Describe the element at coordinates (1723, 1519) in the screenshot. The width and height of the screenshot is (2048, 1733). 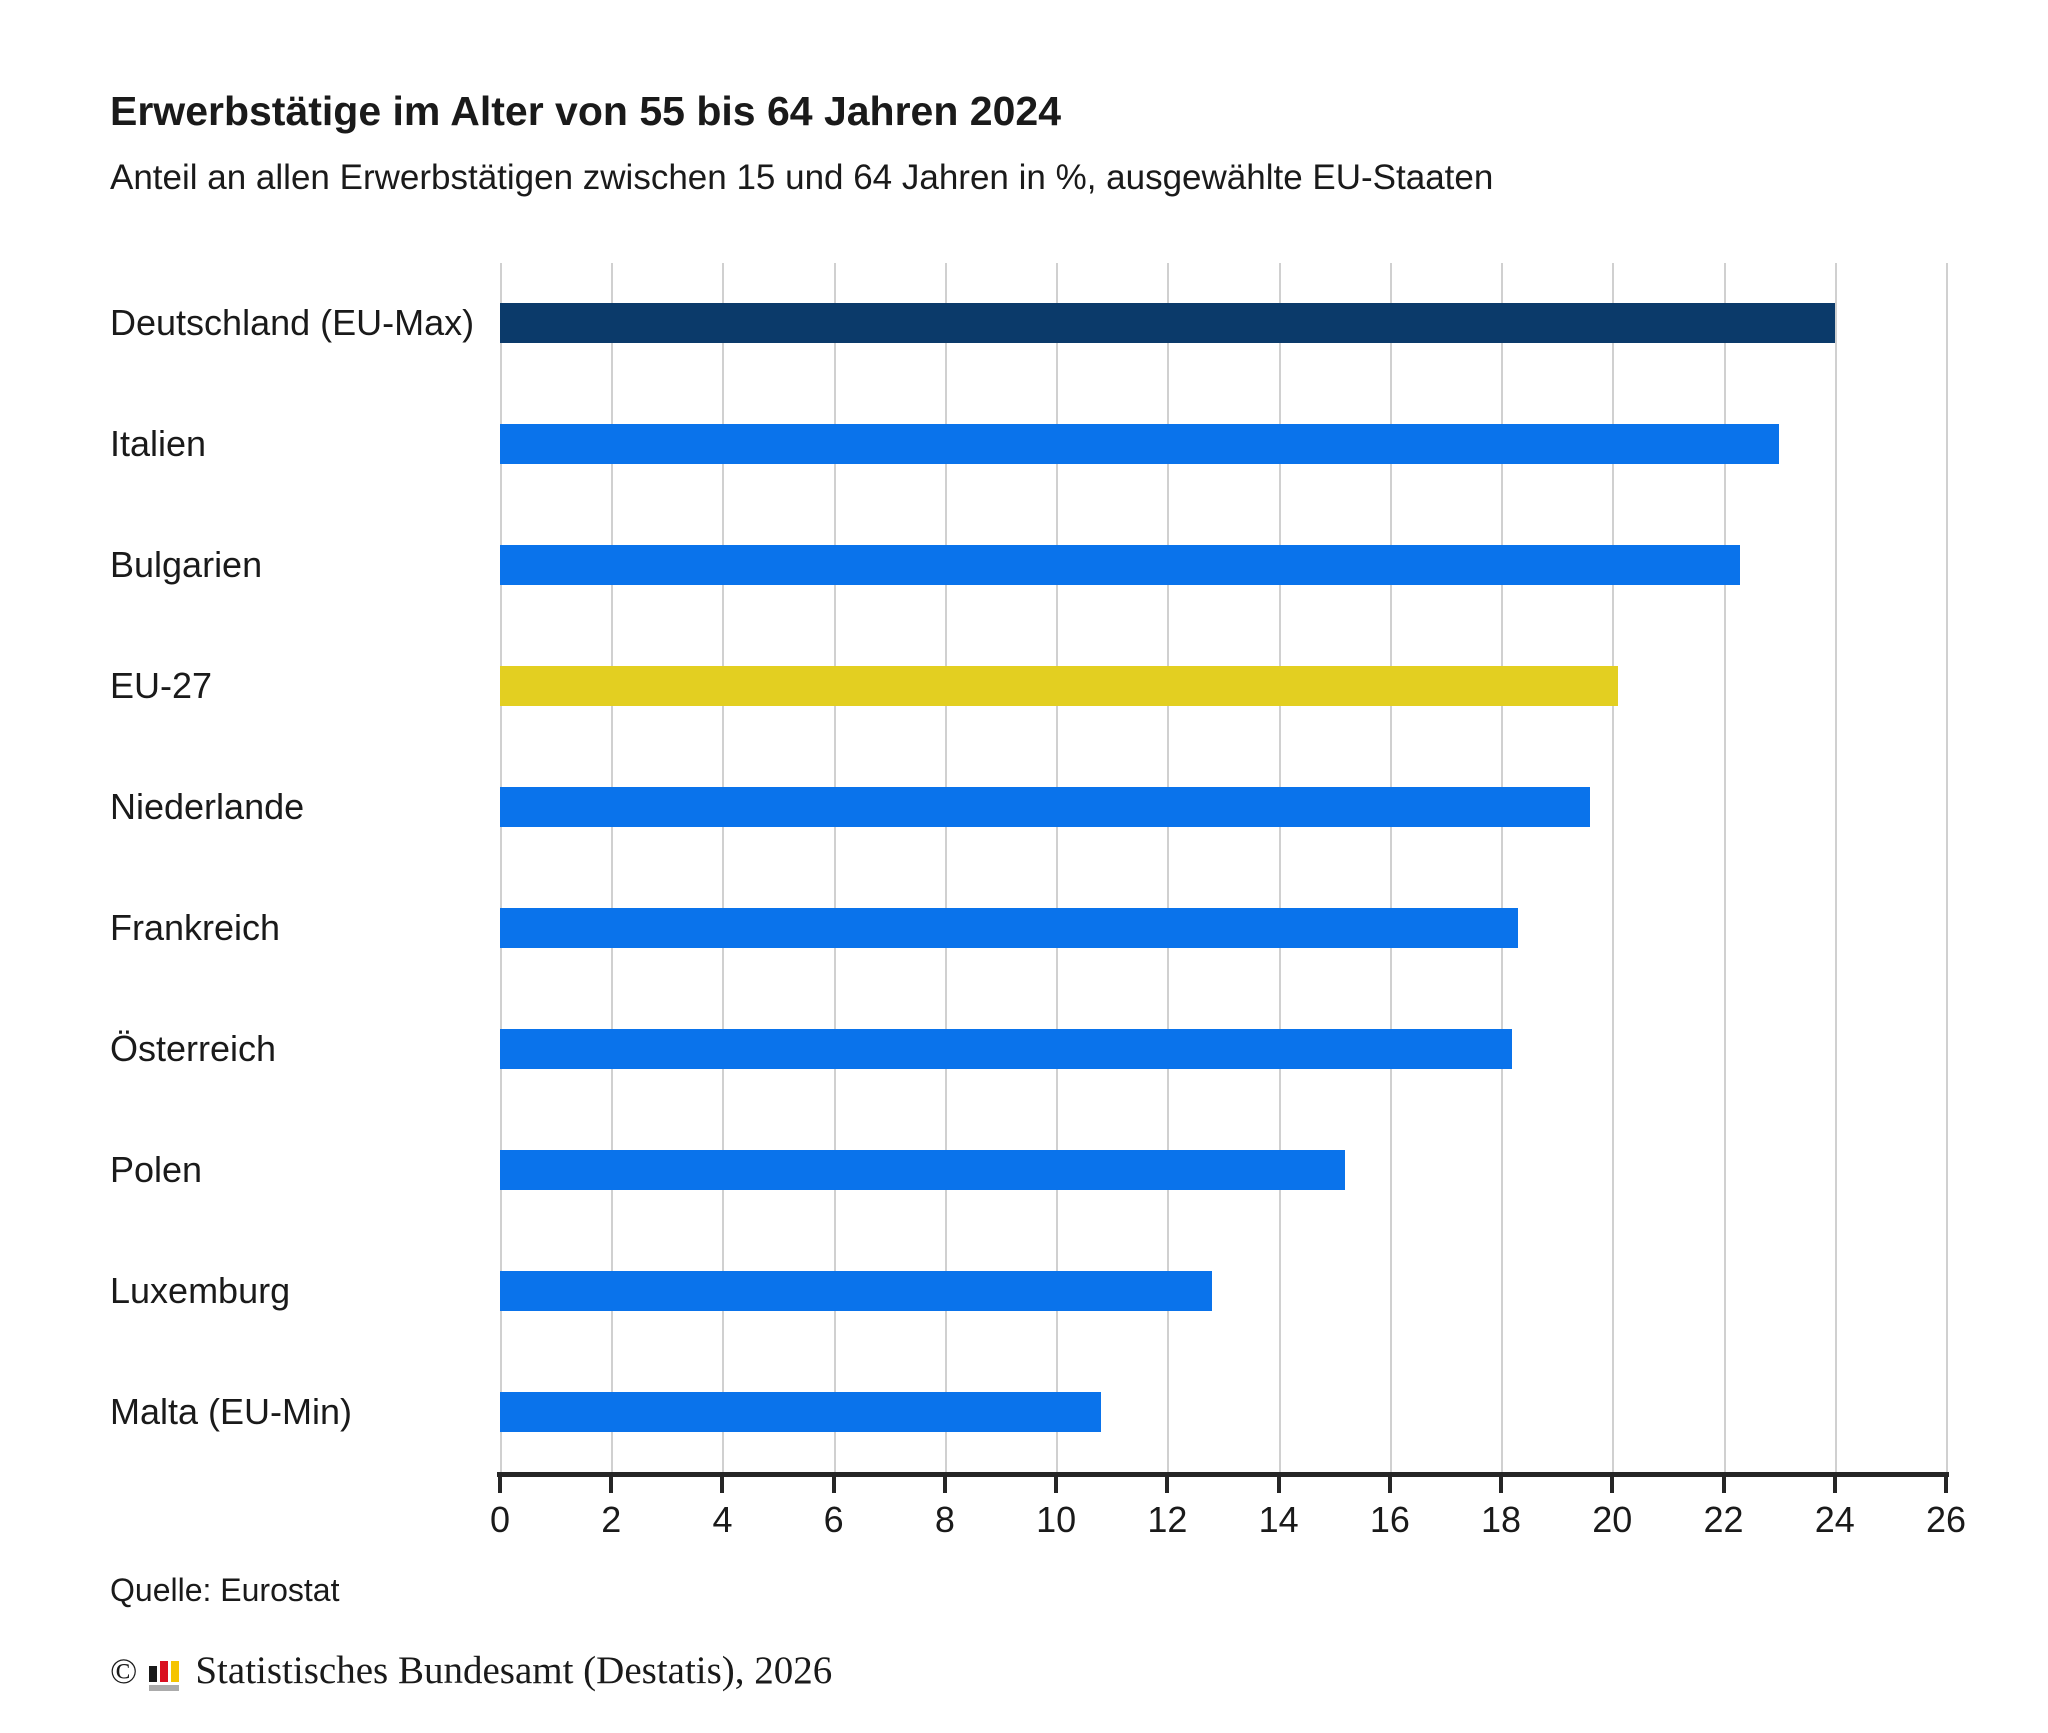
I see `x-tick-label: 22` at that location.